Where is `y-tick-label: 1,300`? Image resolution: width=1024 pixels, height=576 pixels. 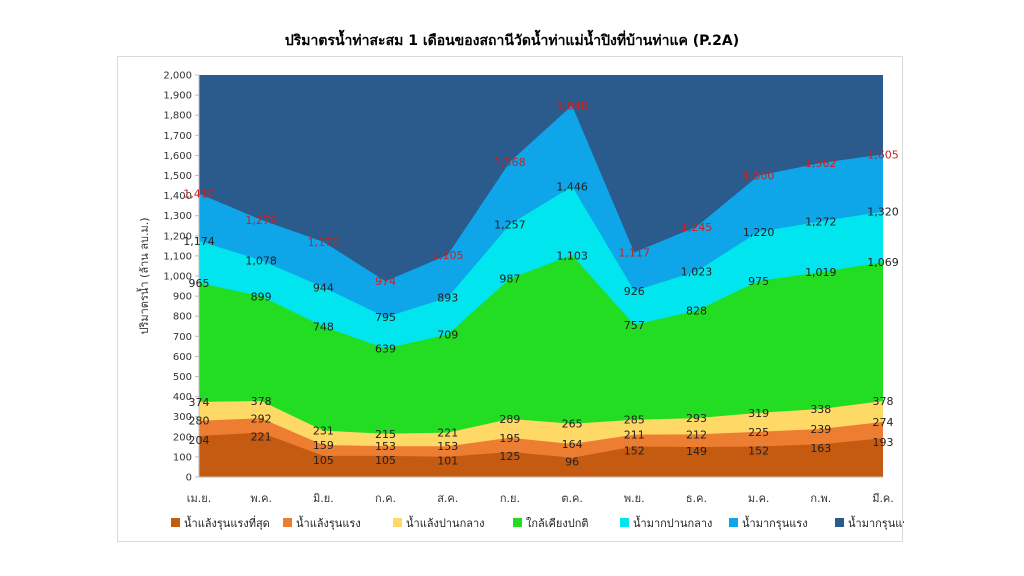 y-tick-label: 1,300 is located at coordinates (177, 216).